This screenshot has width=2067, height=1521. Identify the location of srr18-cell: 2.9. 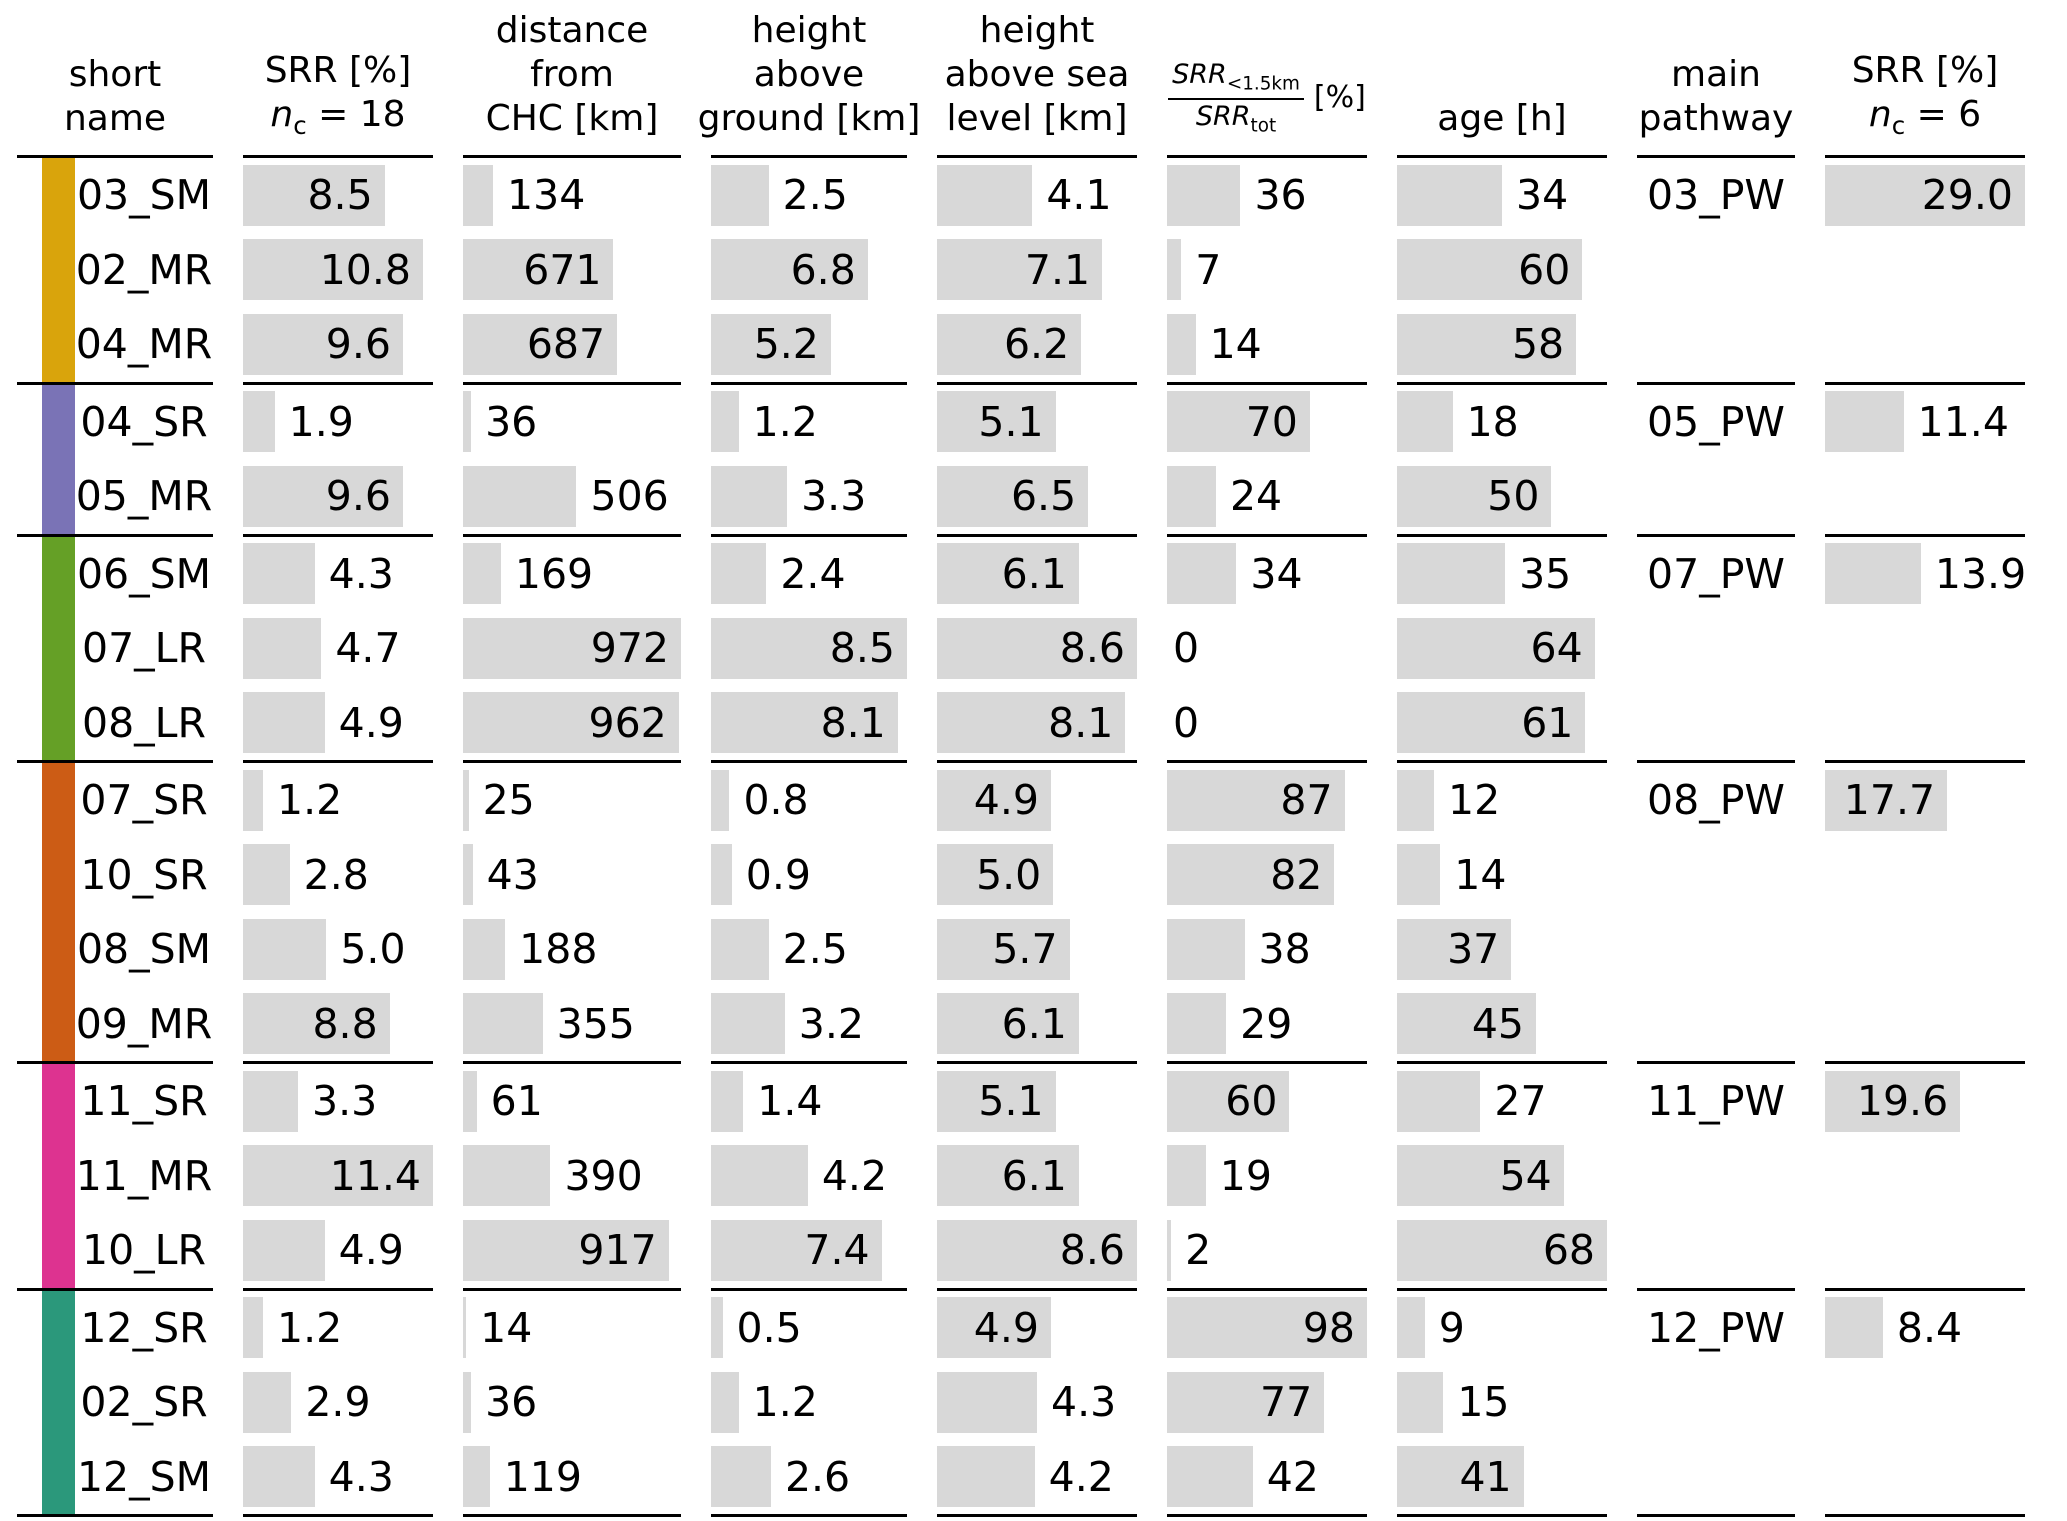
(338, 1402).